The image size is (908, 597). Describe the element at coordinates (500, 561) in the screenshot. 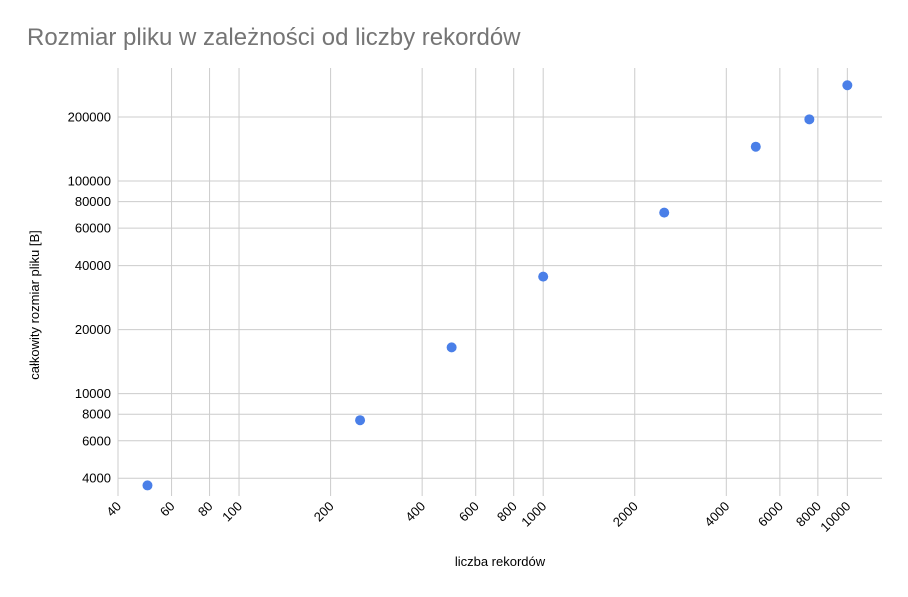

I see `x-axis-title: liczba rekordów` at that location.